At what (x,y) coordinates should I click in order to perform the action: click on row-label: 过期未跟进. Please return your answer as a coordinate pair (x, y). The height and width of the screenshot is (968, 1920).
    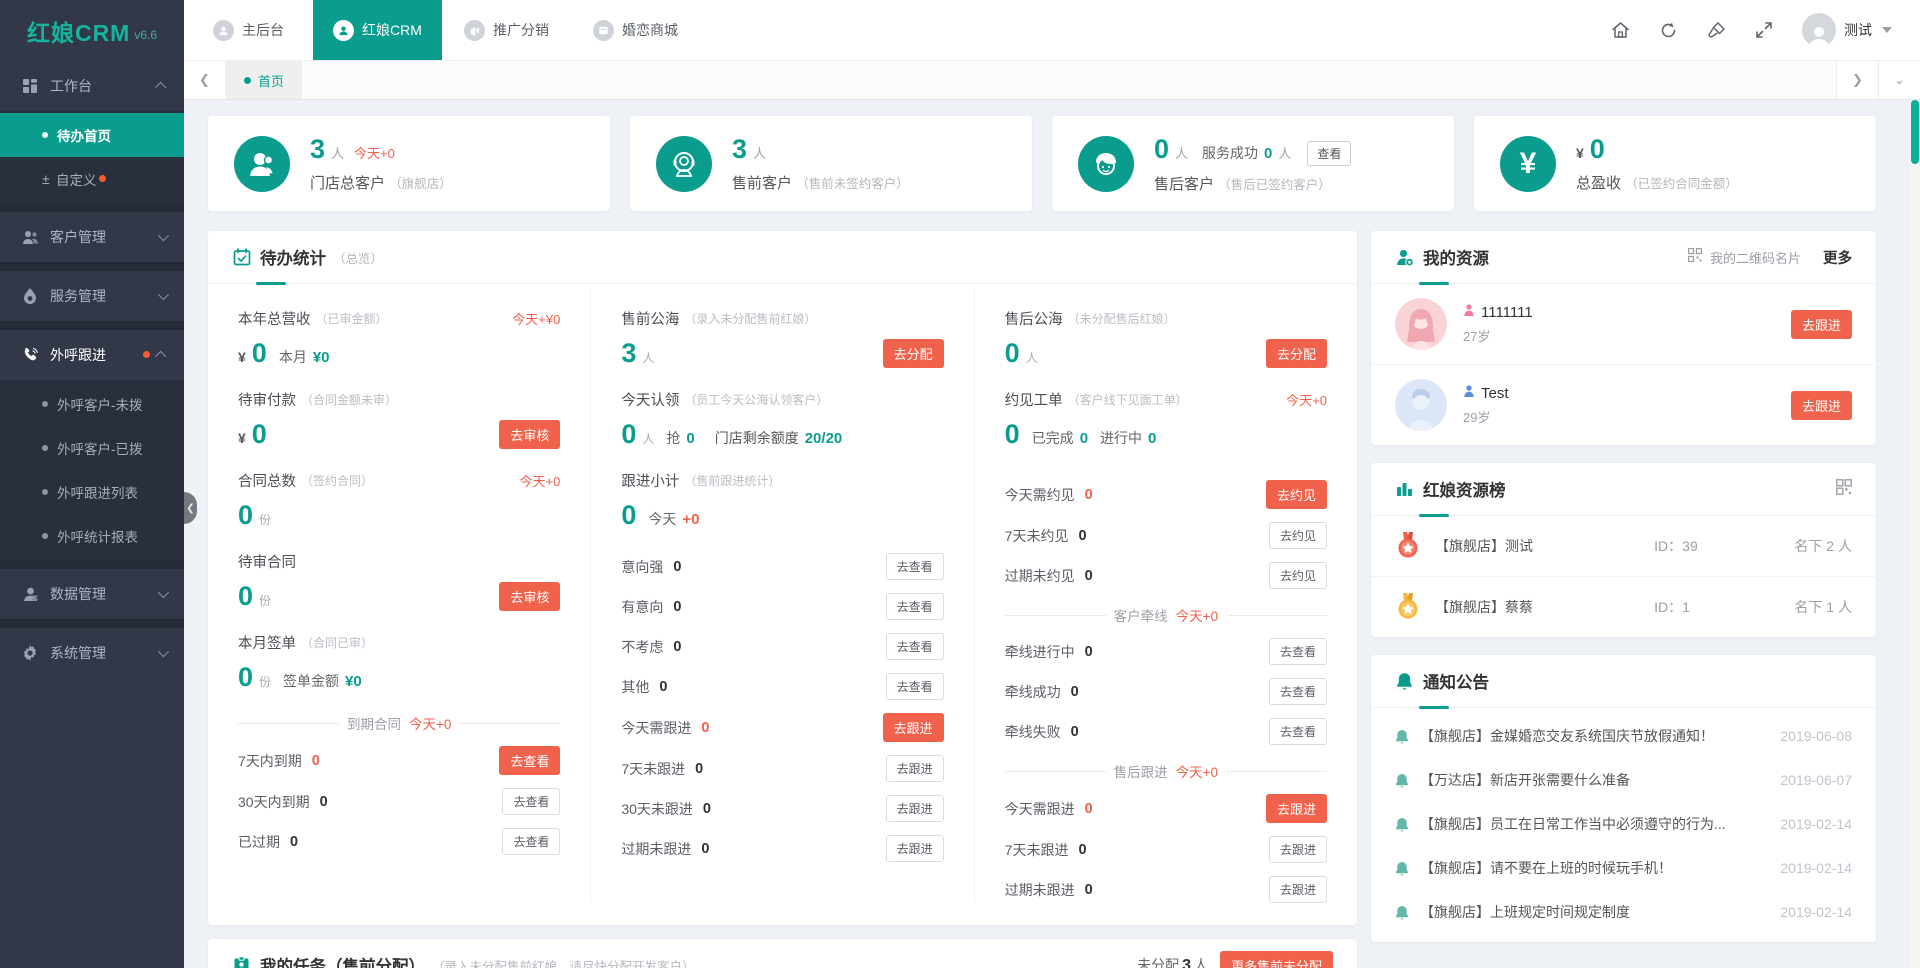
    Looking at the image, I should click on (656, 848).